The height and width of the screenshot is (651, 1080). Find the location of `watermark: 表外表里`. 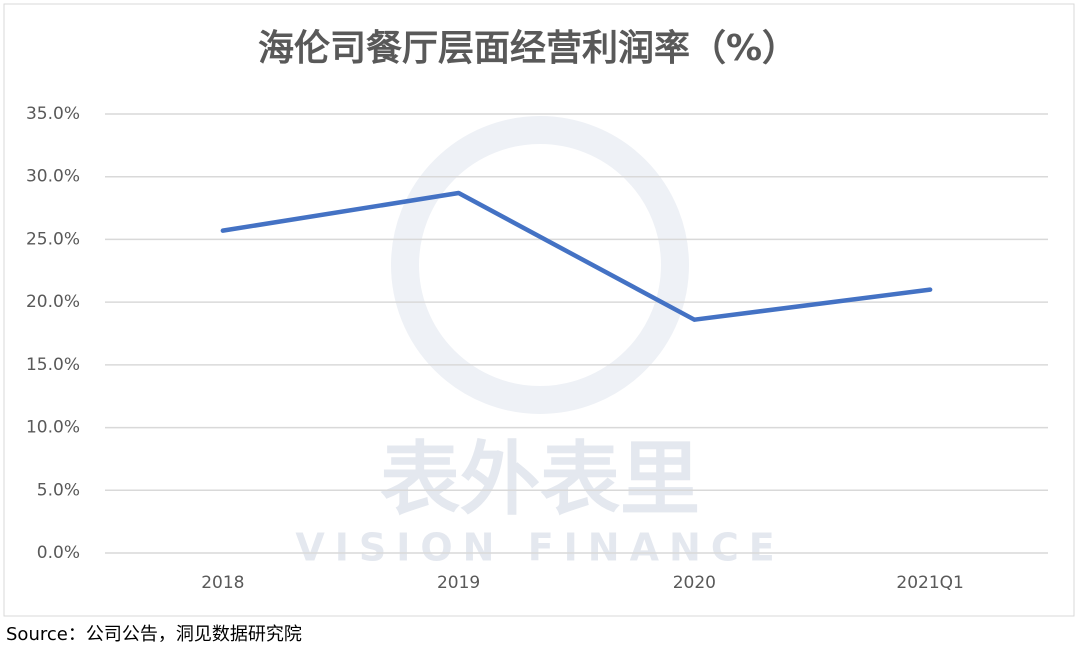

watermark: 表外表里 is located at coordinates (540, 479).